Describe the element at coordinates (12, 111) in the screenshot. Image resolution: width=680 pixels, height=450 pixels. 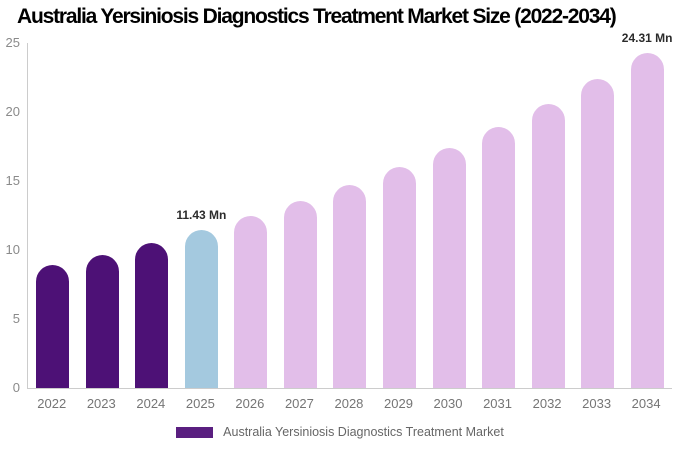
I see `y-axis-tick-label: 20` at that location.